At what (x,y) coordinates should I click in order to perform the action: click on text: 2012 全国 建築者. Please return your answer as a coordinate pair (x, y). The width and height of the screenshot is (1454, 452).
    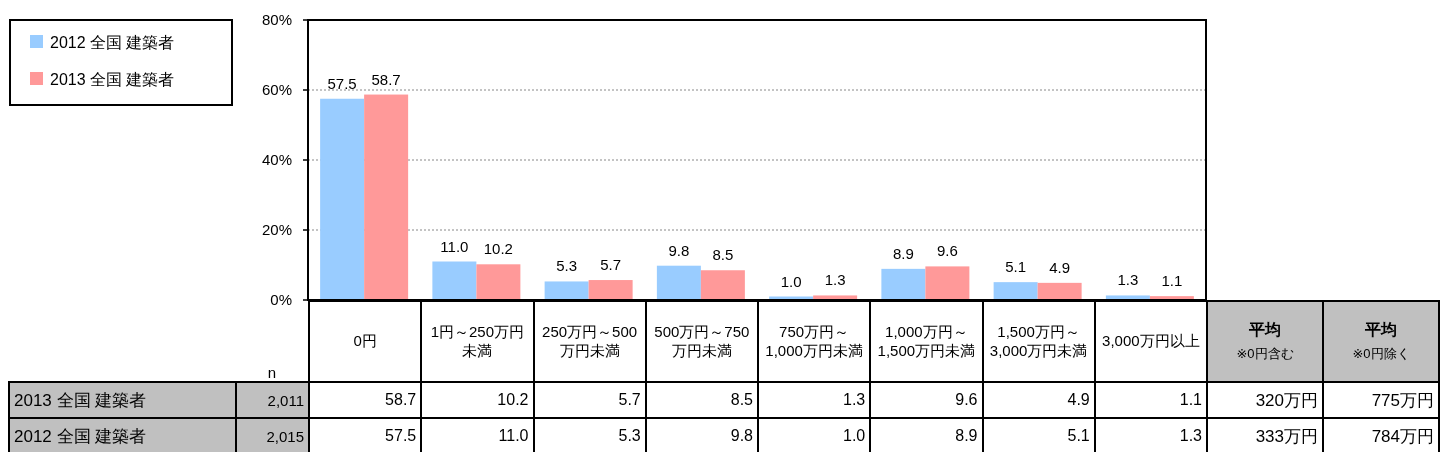
    Looking at the image, I should click on (80, 436).